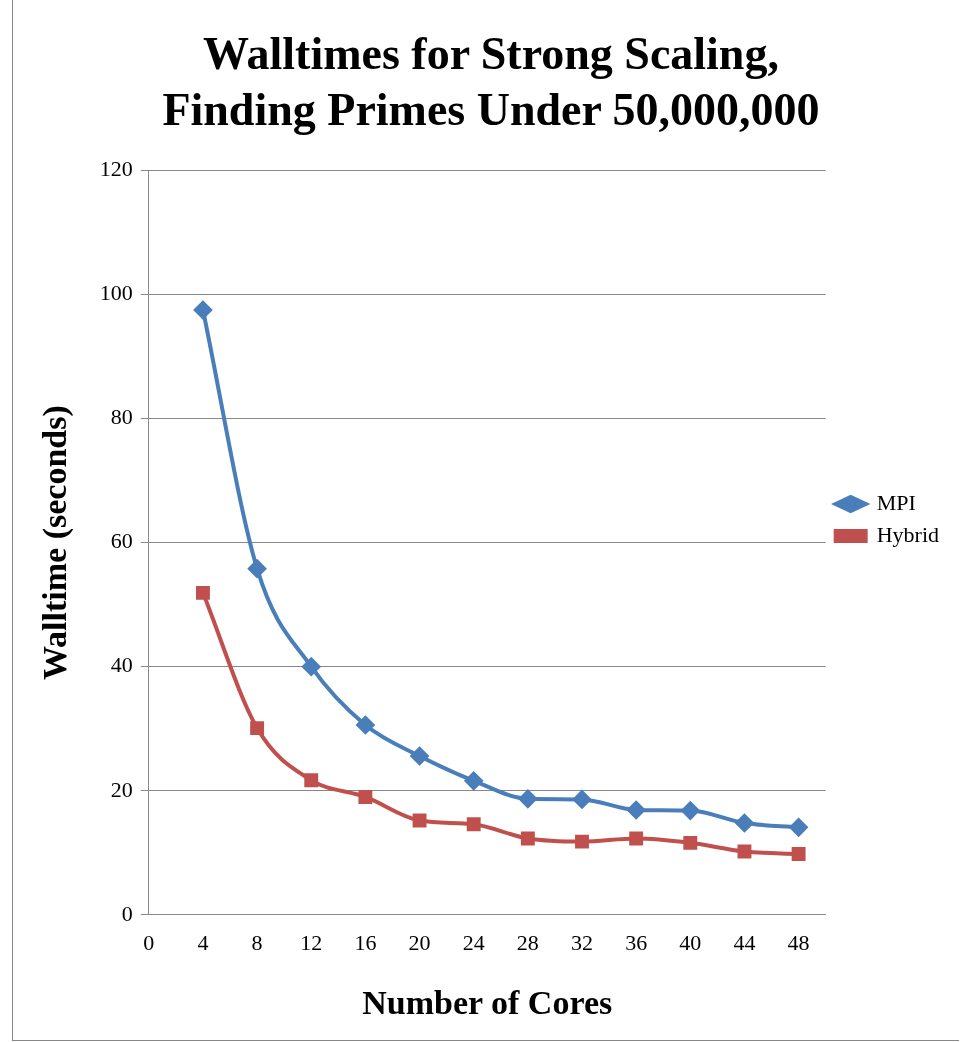 Image resolution: width=960 pixels, height=1042 pixels. Describe the element at coordinates (896, 502) in the screenshot. I see `legend-label: MPI` at that location.